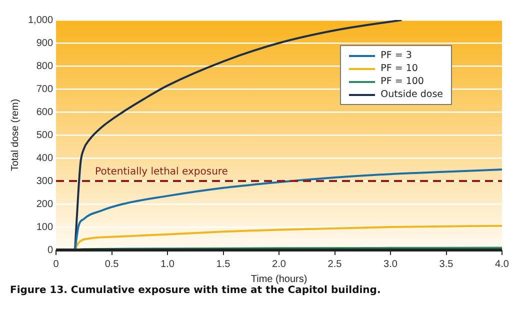 The height and width of the screenshot is (320, 522). I want to click on ref-line-label: Potentially lethal exposure, so click(161, 172).